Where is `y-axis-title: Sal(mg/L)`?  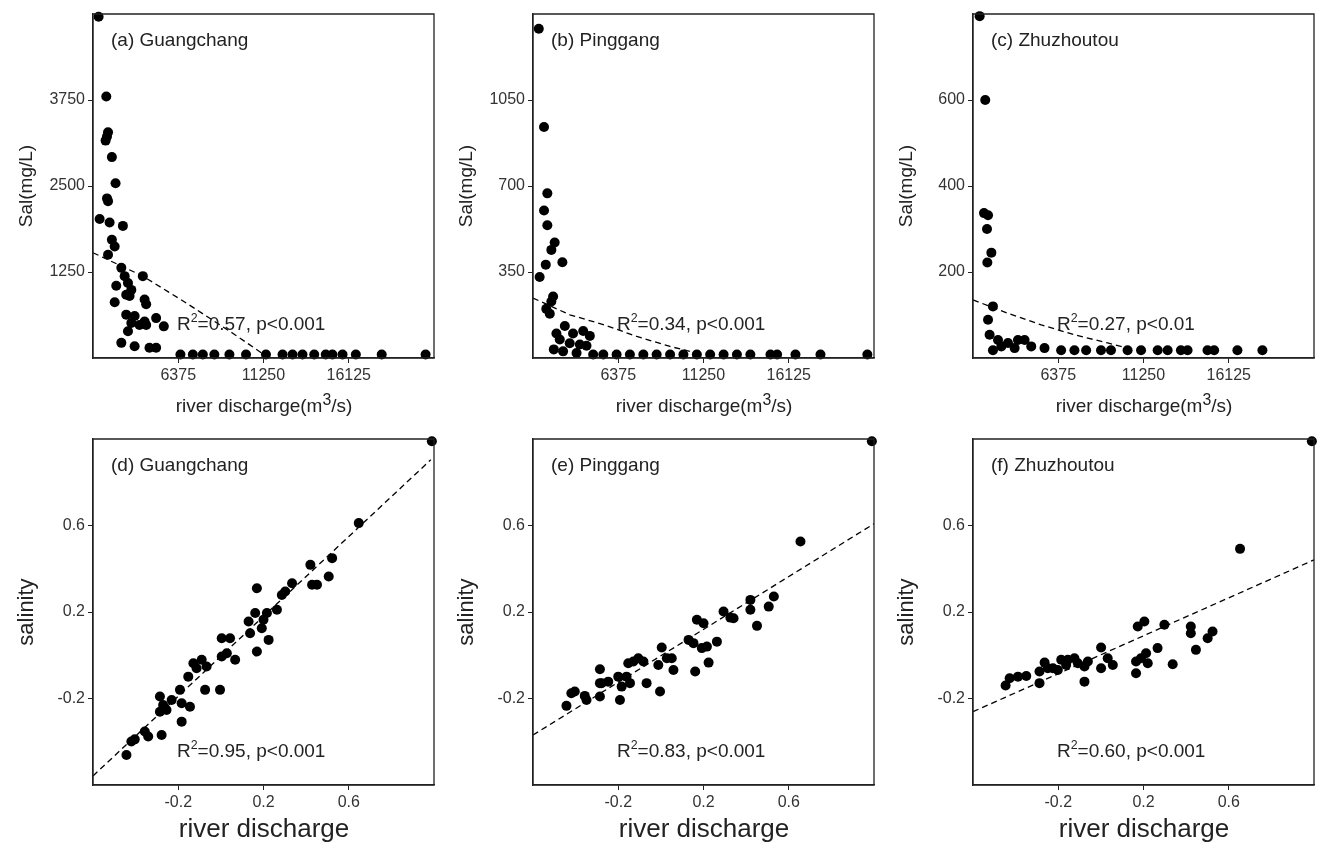
y-axis-title: Sal(mg/L) is located at coordinates (466, 186).